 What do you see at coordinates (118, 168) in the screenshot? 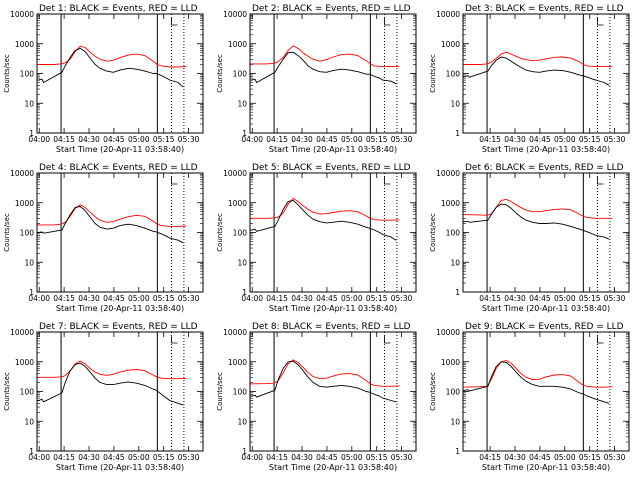
I see `chart-title: Det 4: BLACK = Events, RED = LLD` at bounding box center [118, 168].